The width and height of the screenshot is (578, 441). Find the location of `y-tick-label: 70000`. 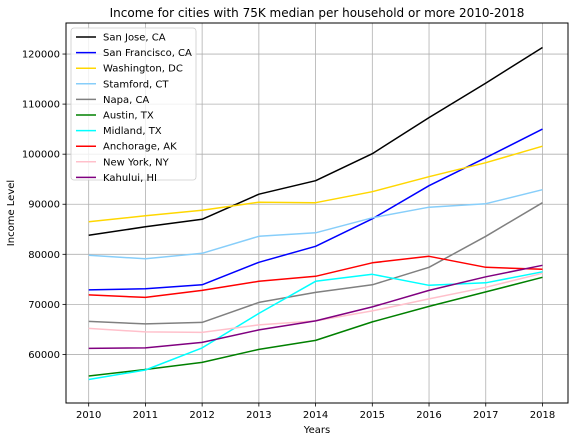

y-tick-label: 70000 is located at coordinates (44, 305).